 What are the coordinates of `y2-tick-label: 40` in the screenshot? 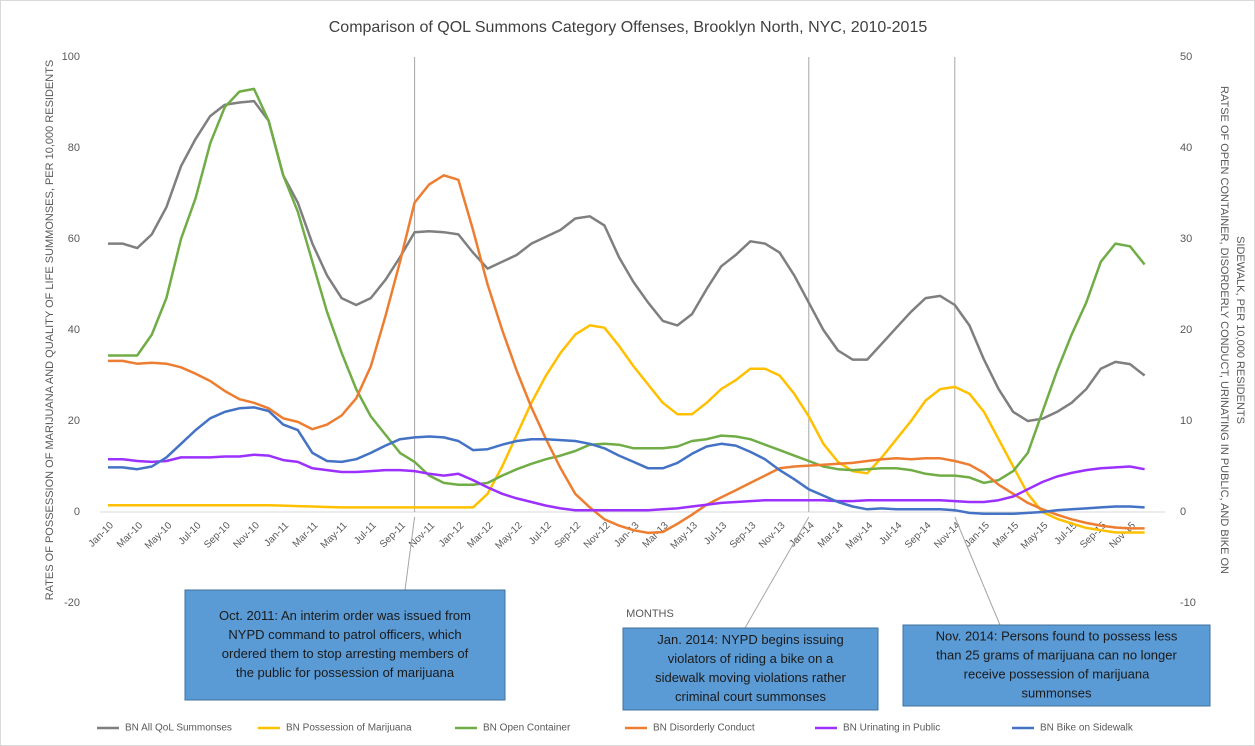 It's located at (1186, 148).